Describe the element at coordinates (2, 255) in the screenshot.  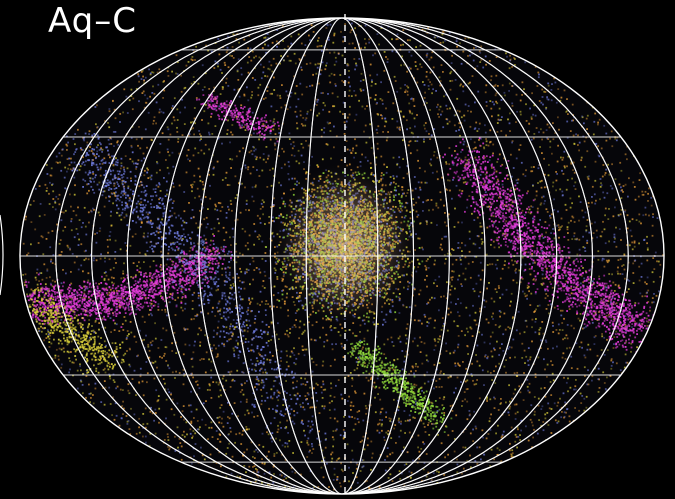
I see `neighbor-panel-edge` at that location.